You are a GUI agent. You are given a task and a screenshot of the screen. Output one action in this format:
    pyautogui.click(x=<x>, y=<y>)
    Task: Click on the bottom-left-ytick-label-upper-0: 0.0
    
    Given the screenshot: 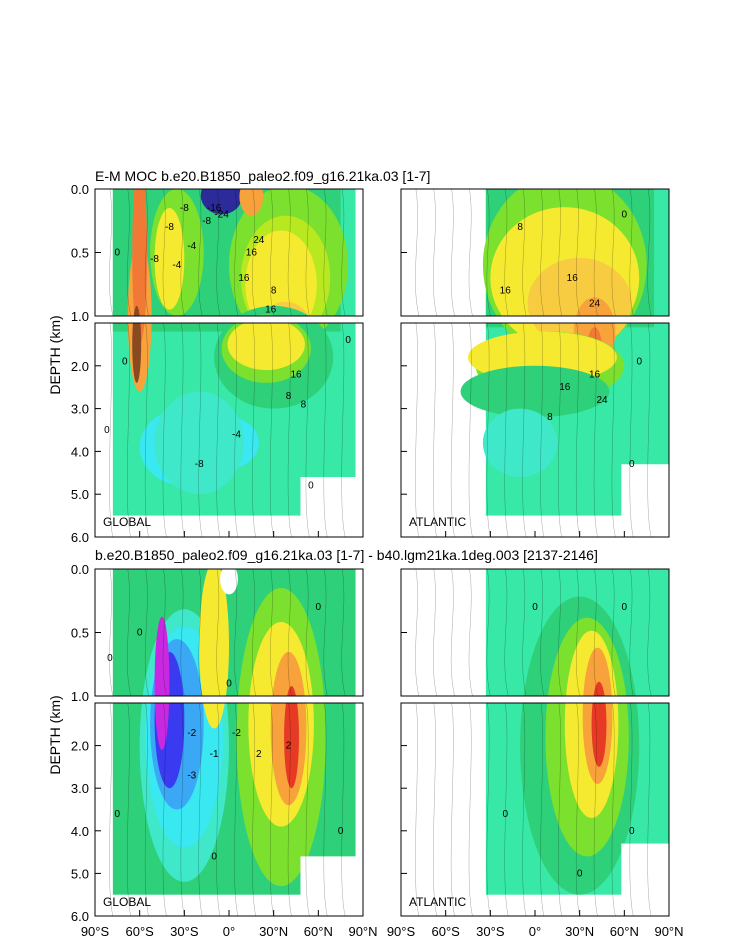 What is the action you would take?
    pyautogui.click(x=80, y=569)
    